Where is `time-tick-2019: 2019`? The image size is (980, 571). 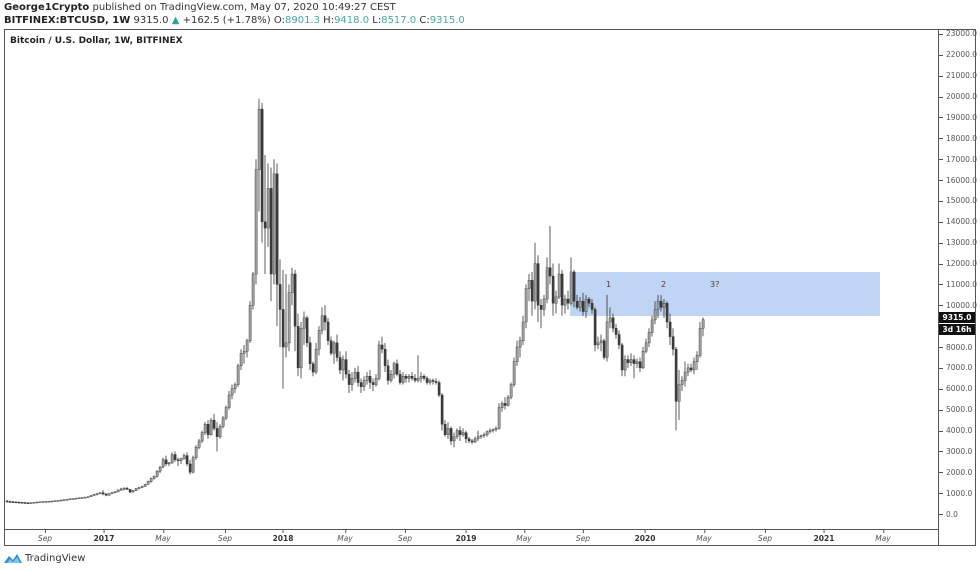
time-tick-2019: 2019 is located at coordinates (466, 536).